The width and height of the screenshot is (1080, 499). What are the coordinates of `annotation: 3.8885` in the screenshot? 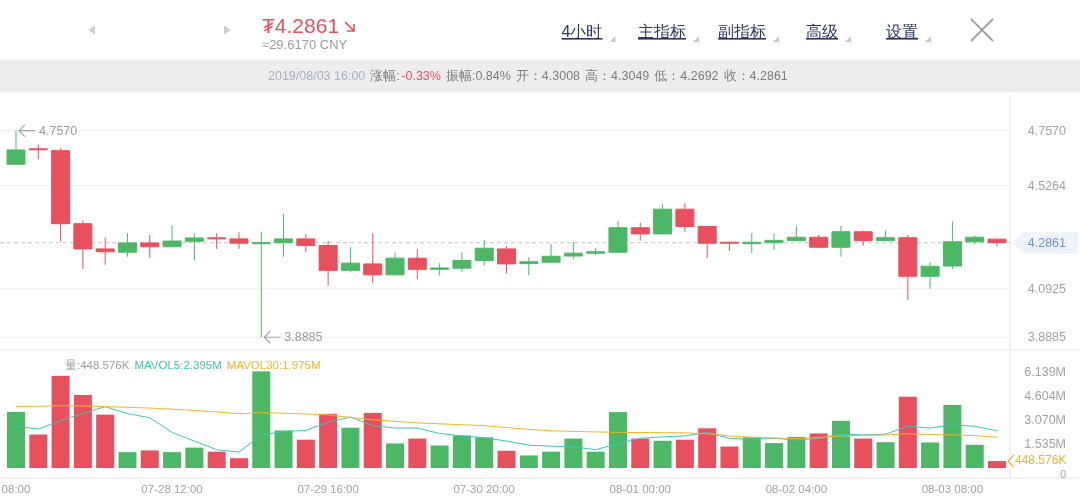 It's located at (303, 337).